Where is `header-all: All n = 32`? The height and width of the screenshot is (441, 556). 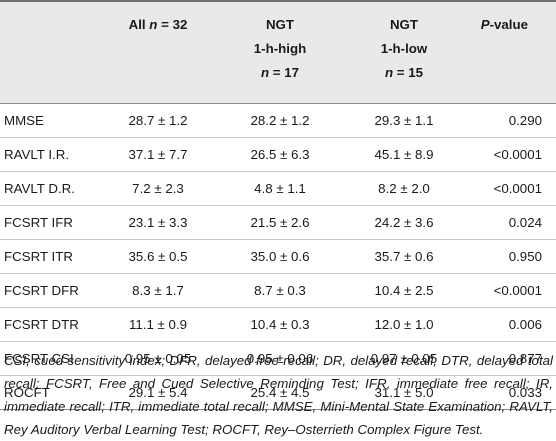 header-all: All n = 32 is located at coordinates (158, 52).